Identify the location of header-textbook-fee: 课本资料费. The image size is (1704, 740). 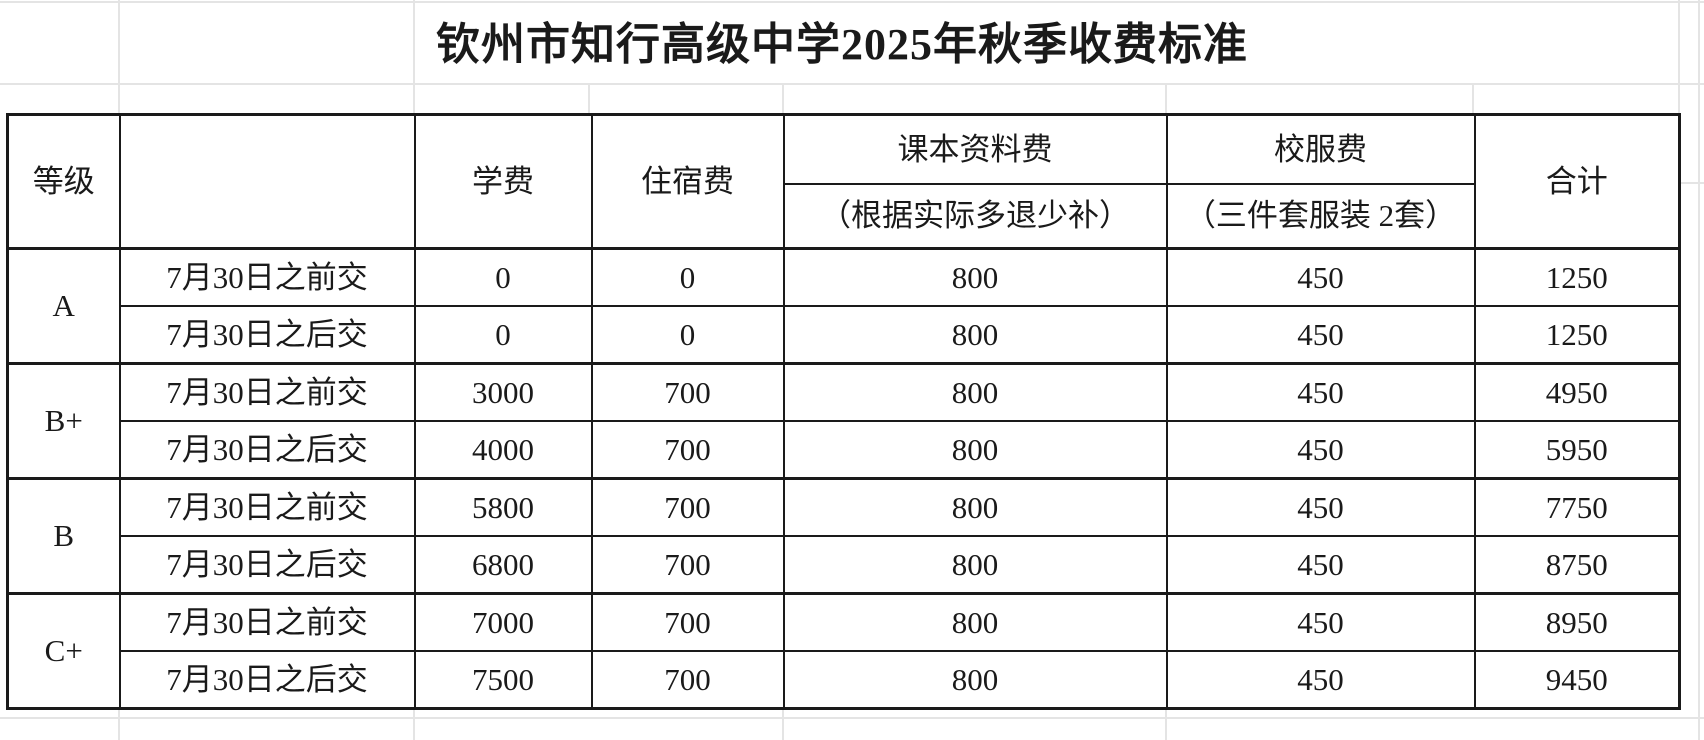
(975, 149).